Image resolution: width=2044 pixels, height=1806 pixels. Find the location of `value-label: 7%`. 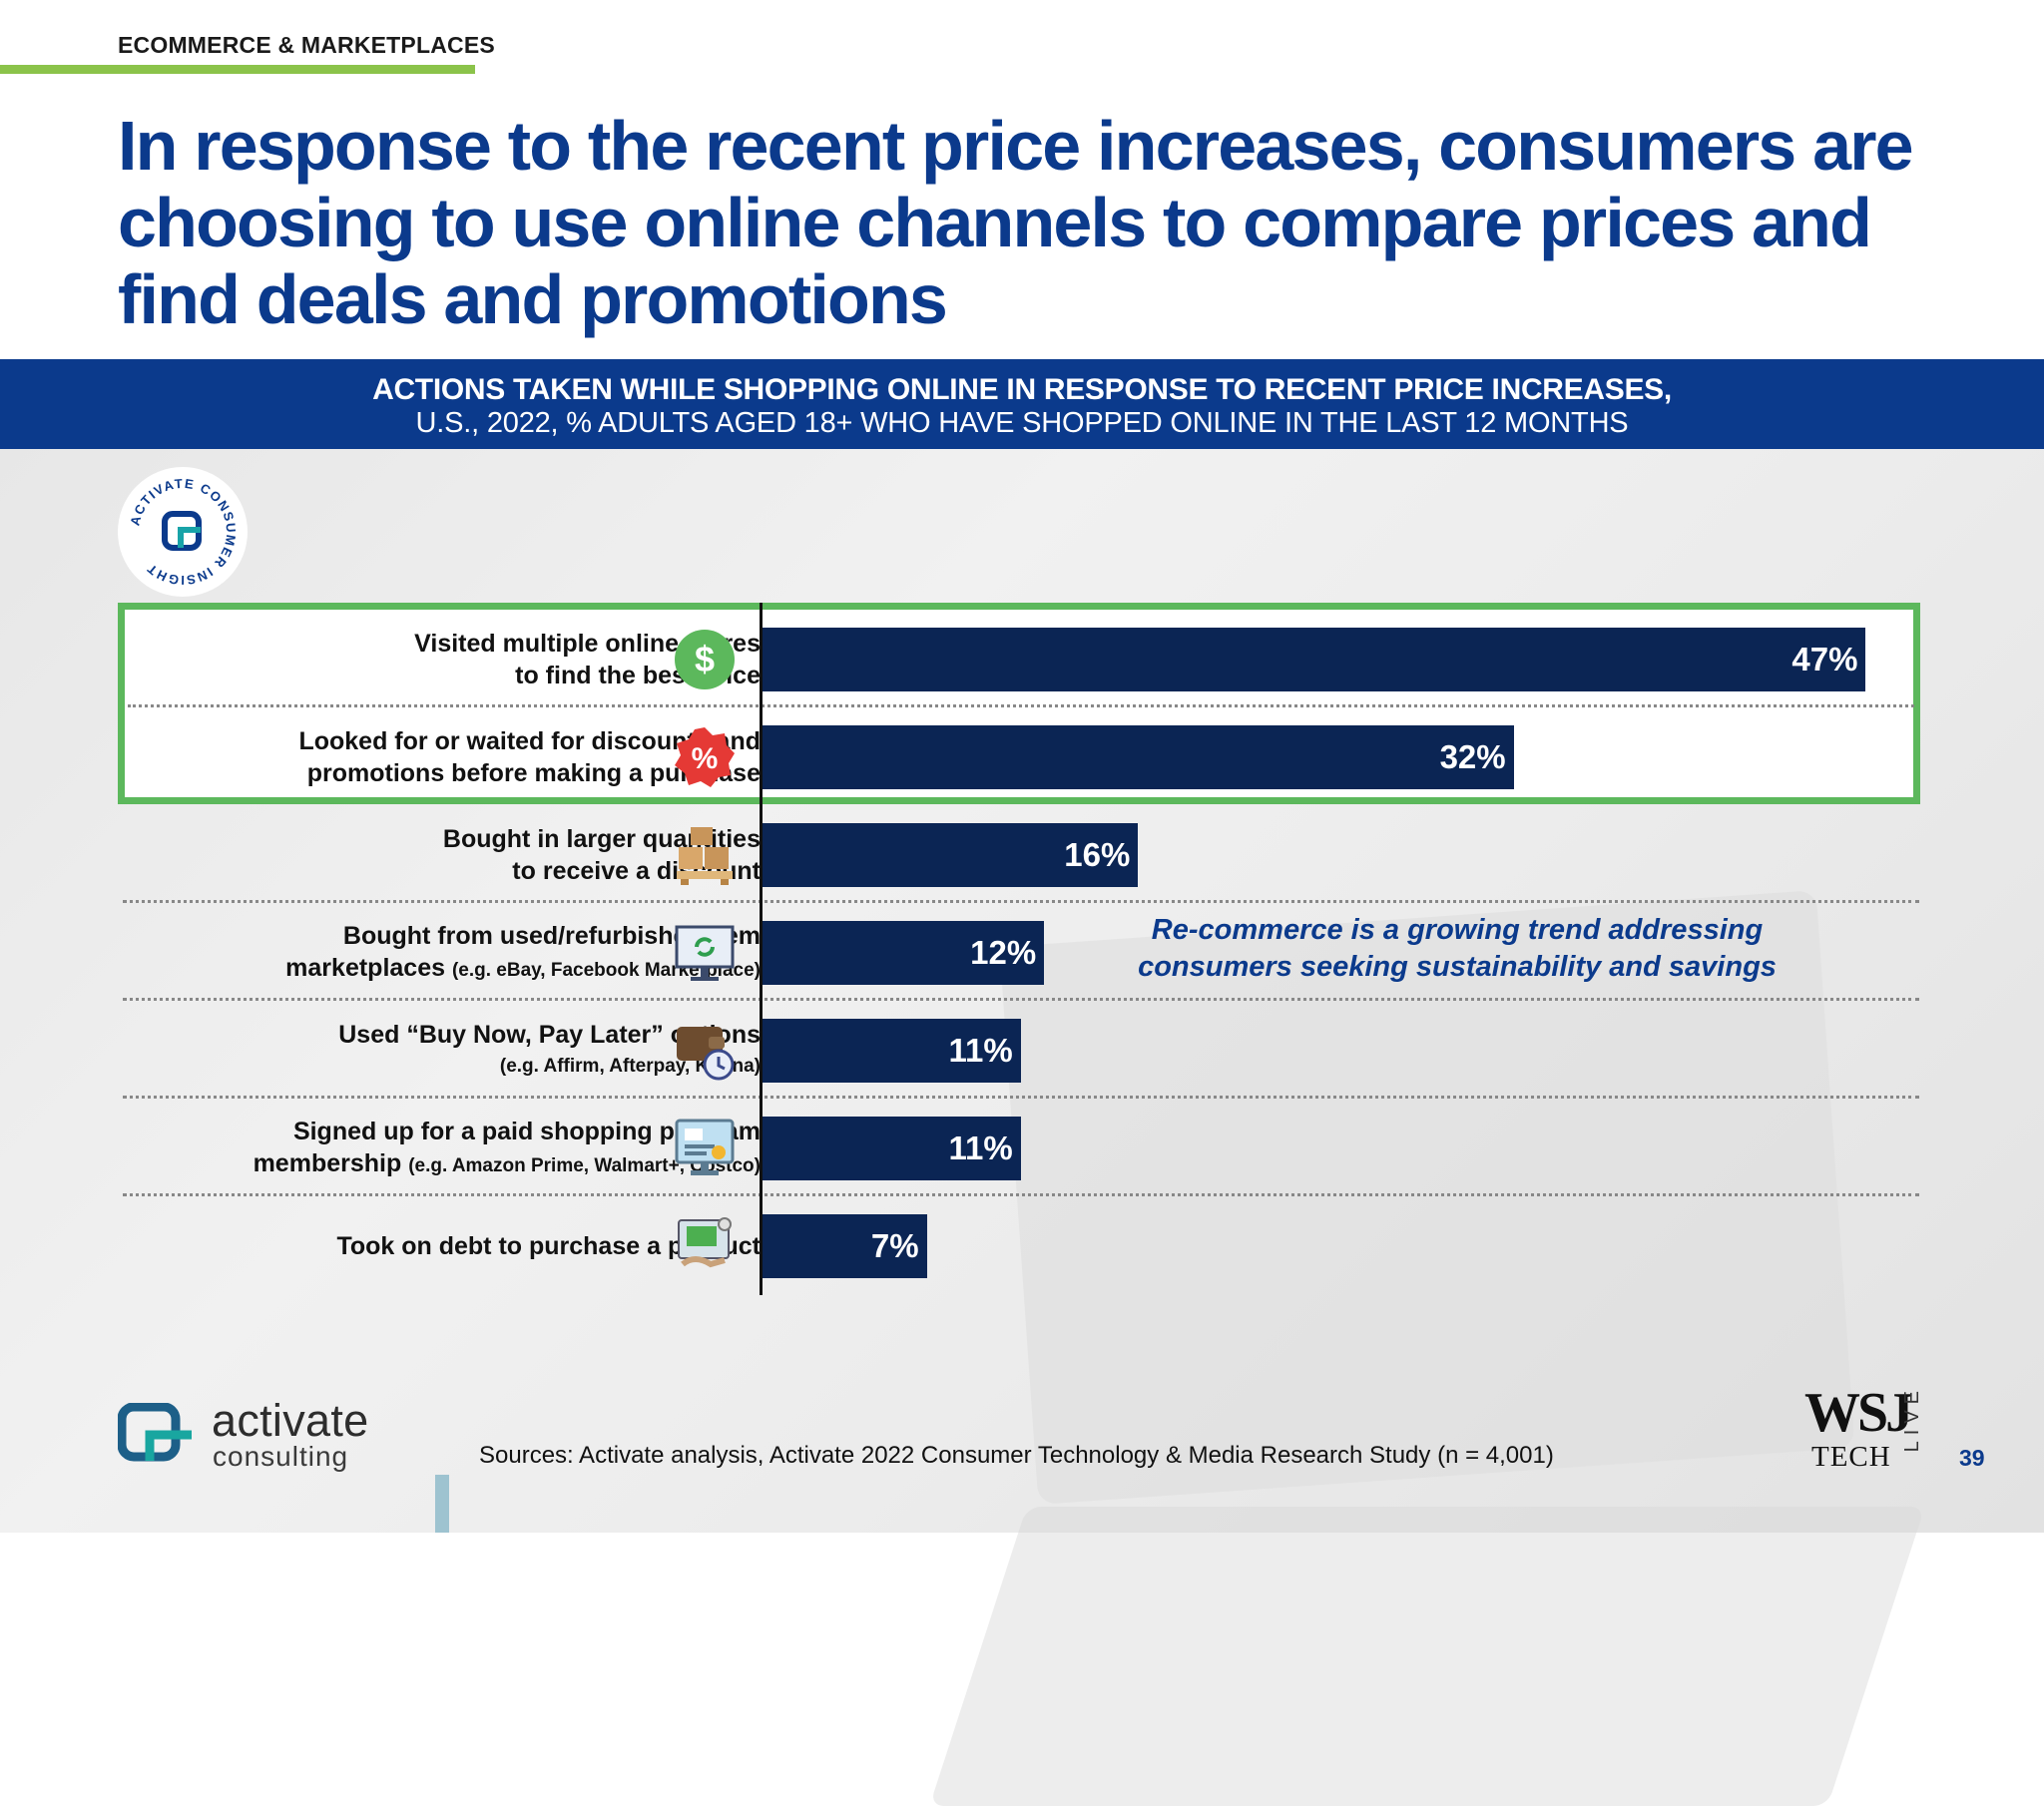

value-label: 7% is located at coordinates (894, 1245).